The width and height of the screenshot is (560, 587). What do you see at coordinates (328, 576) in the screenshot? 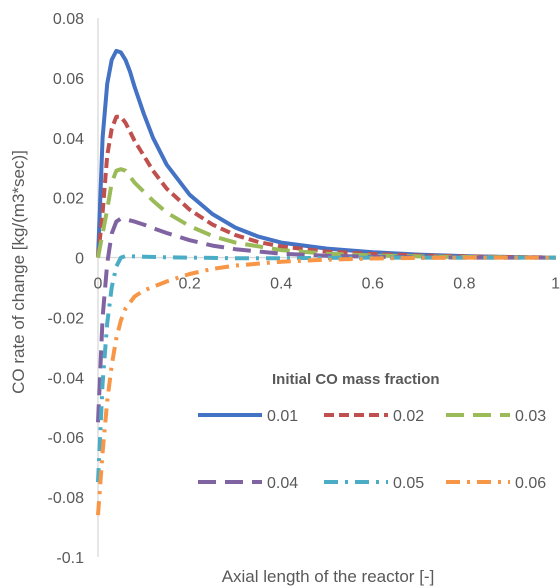
I see `x-axis-title: Axial length of the reactor [-]` at bounding box center [328, 576].